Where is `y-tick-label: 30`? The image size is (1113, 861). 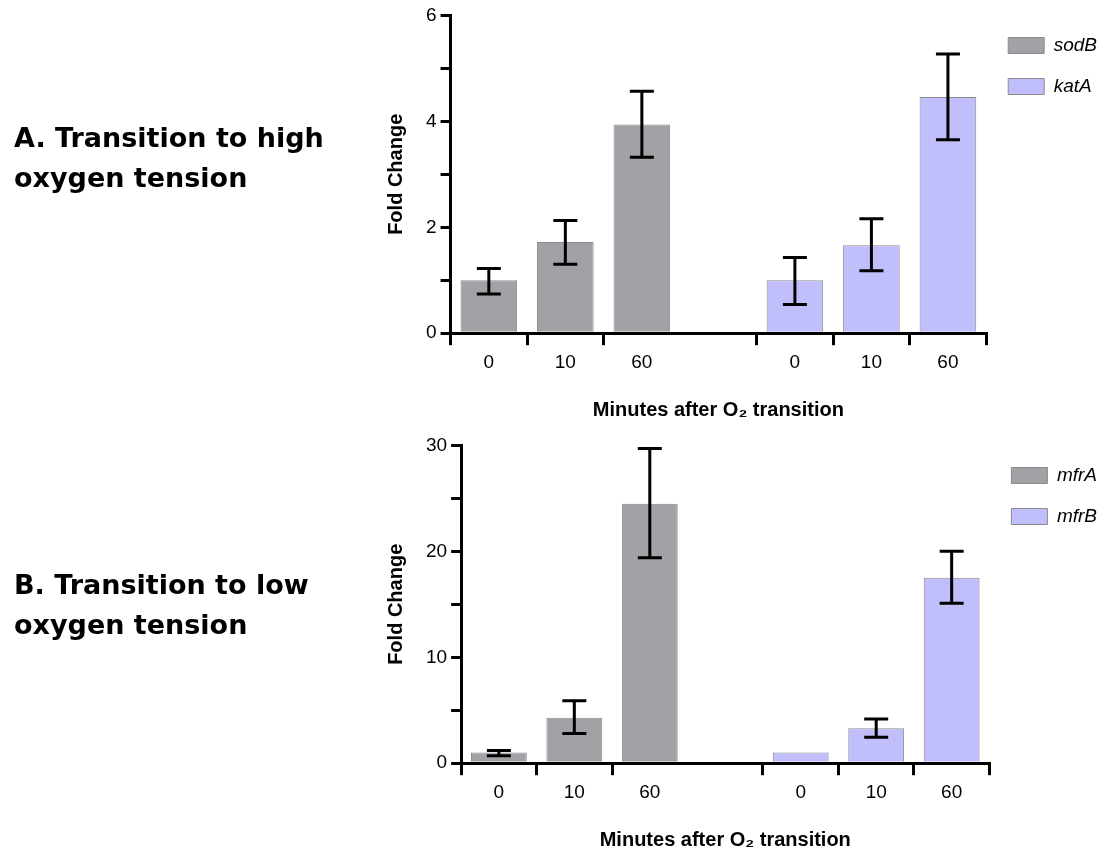
y-tick-label: 30 is located at coordinates (436, 444).